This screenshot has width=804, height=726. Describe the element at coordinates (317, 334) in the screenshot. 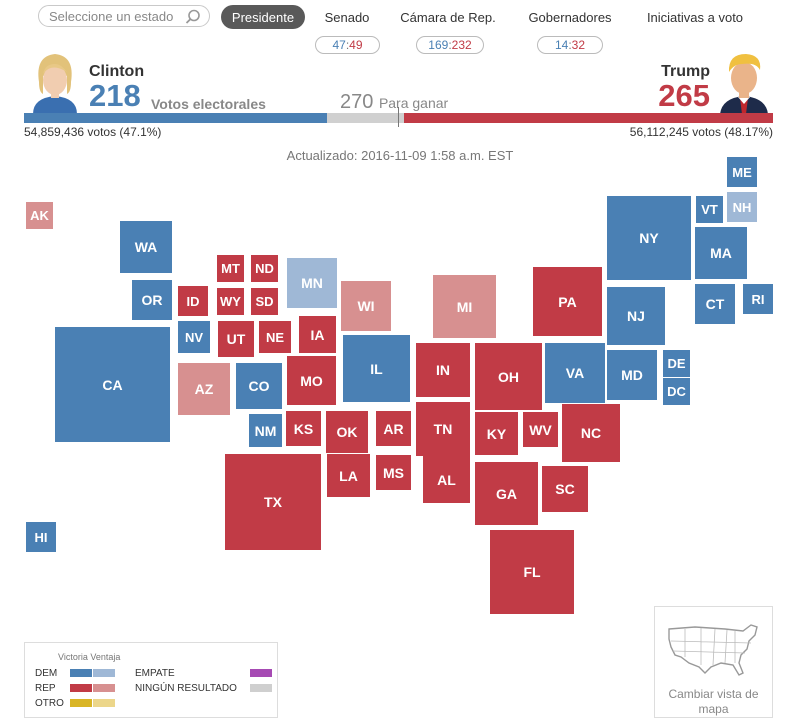

I see `state-tile-ia: IA` at that location.